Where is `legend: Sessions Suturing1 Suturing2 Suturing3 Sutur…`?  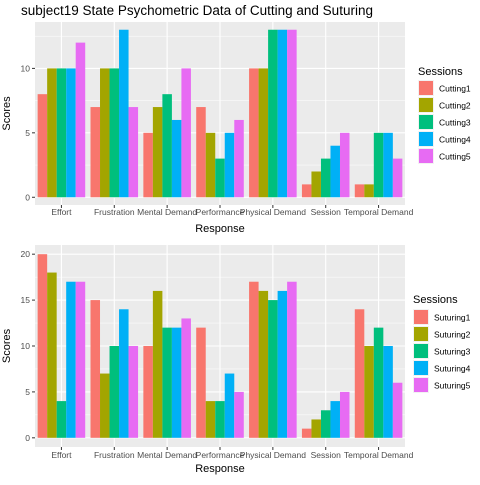
legend: Sessions Suturing1 Suturing2 Suturing3 Sutur… is located at coordinates (442, 343).